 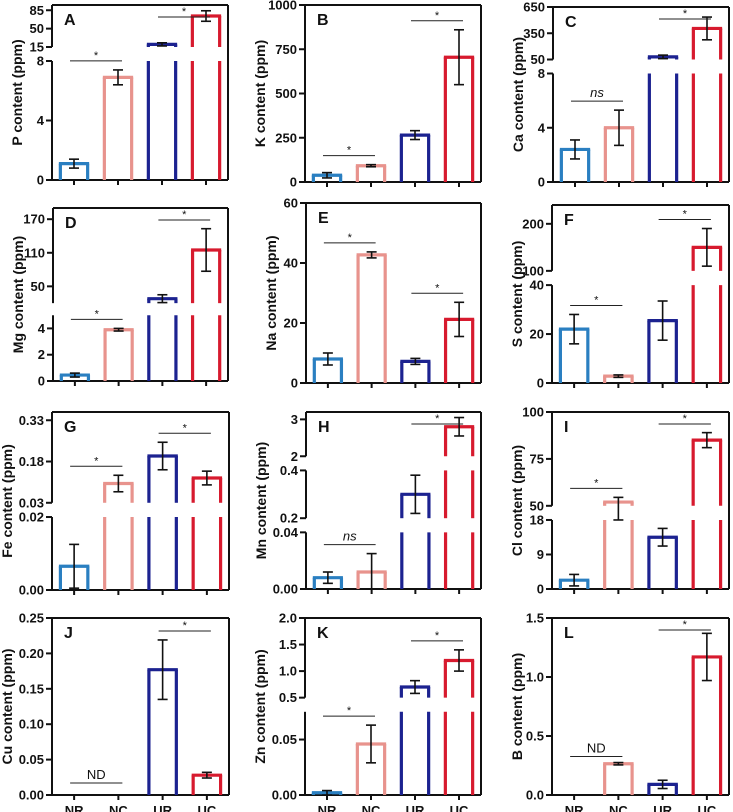 What do you see at coordinates (34, 252) in the screenshot?
I see `y-tick-label: 110` at bounding box center [34, 252].